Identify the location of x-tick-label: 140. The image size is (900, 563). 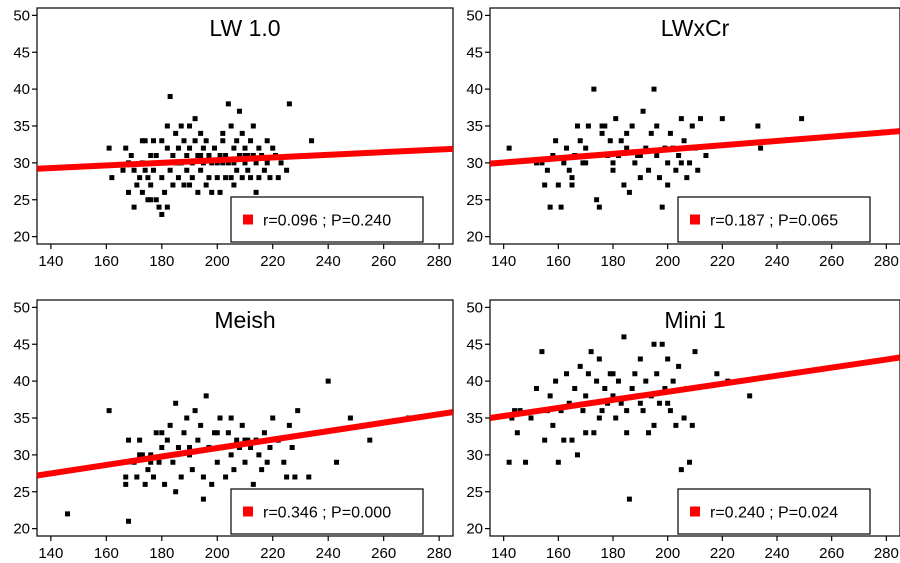
(50, 261).